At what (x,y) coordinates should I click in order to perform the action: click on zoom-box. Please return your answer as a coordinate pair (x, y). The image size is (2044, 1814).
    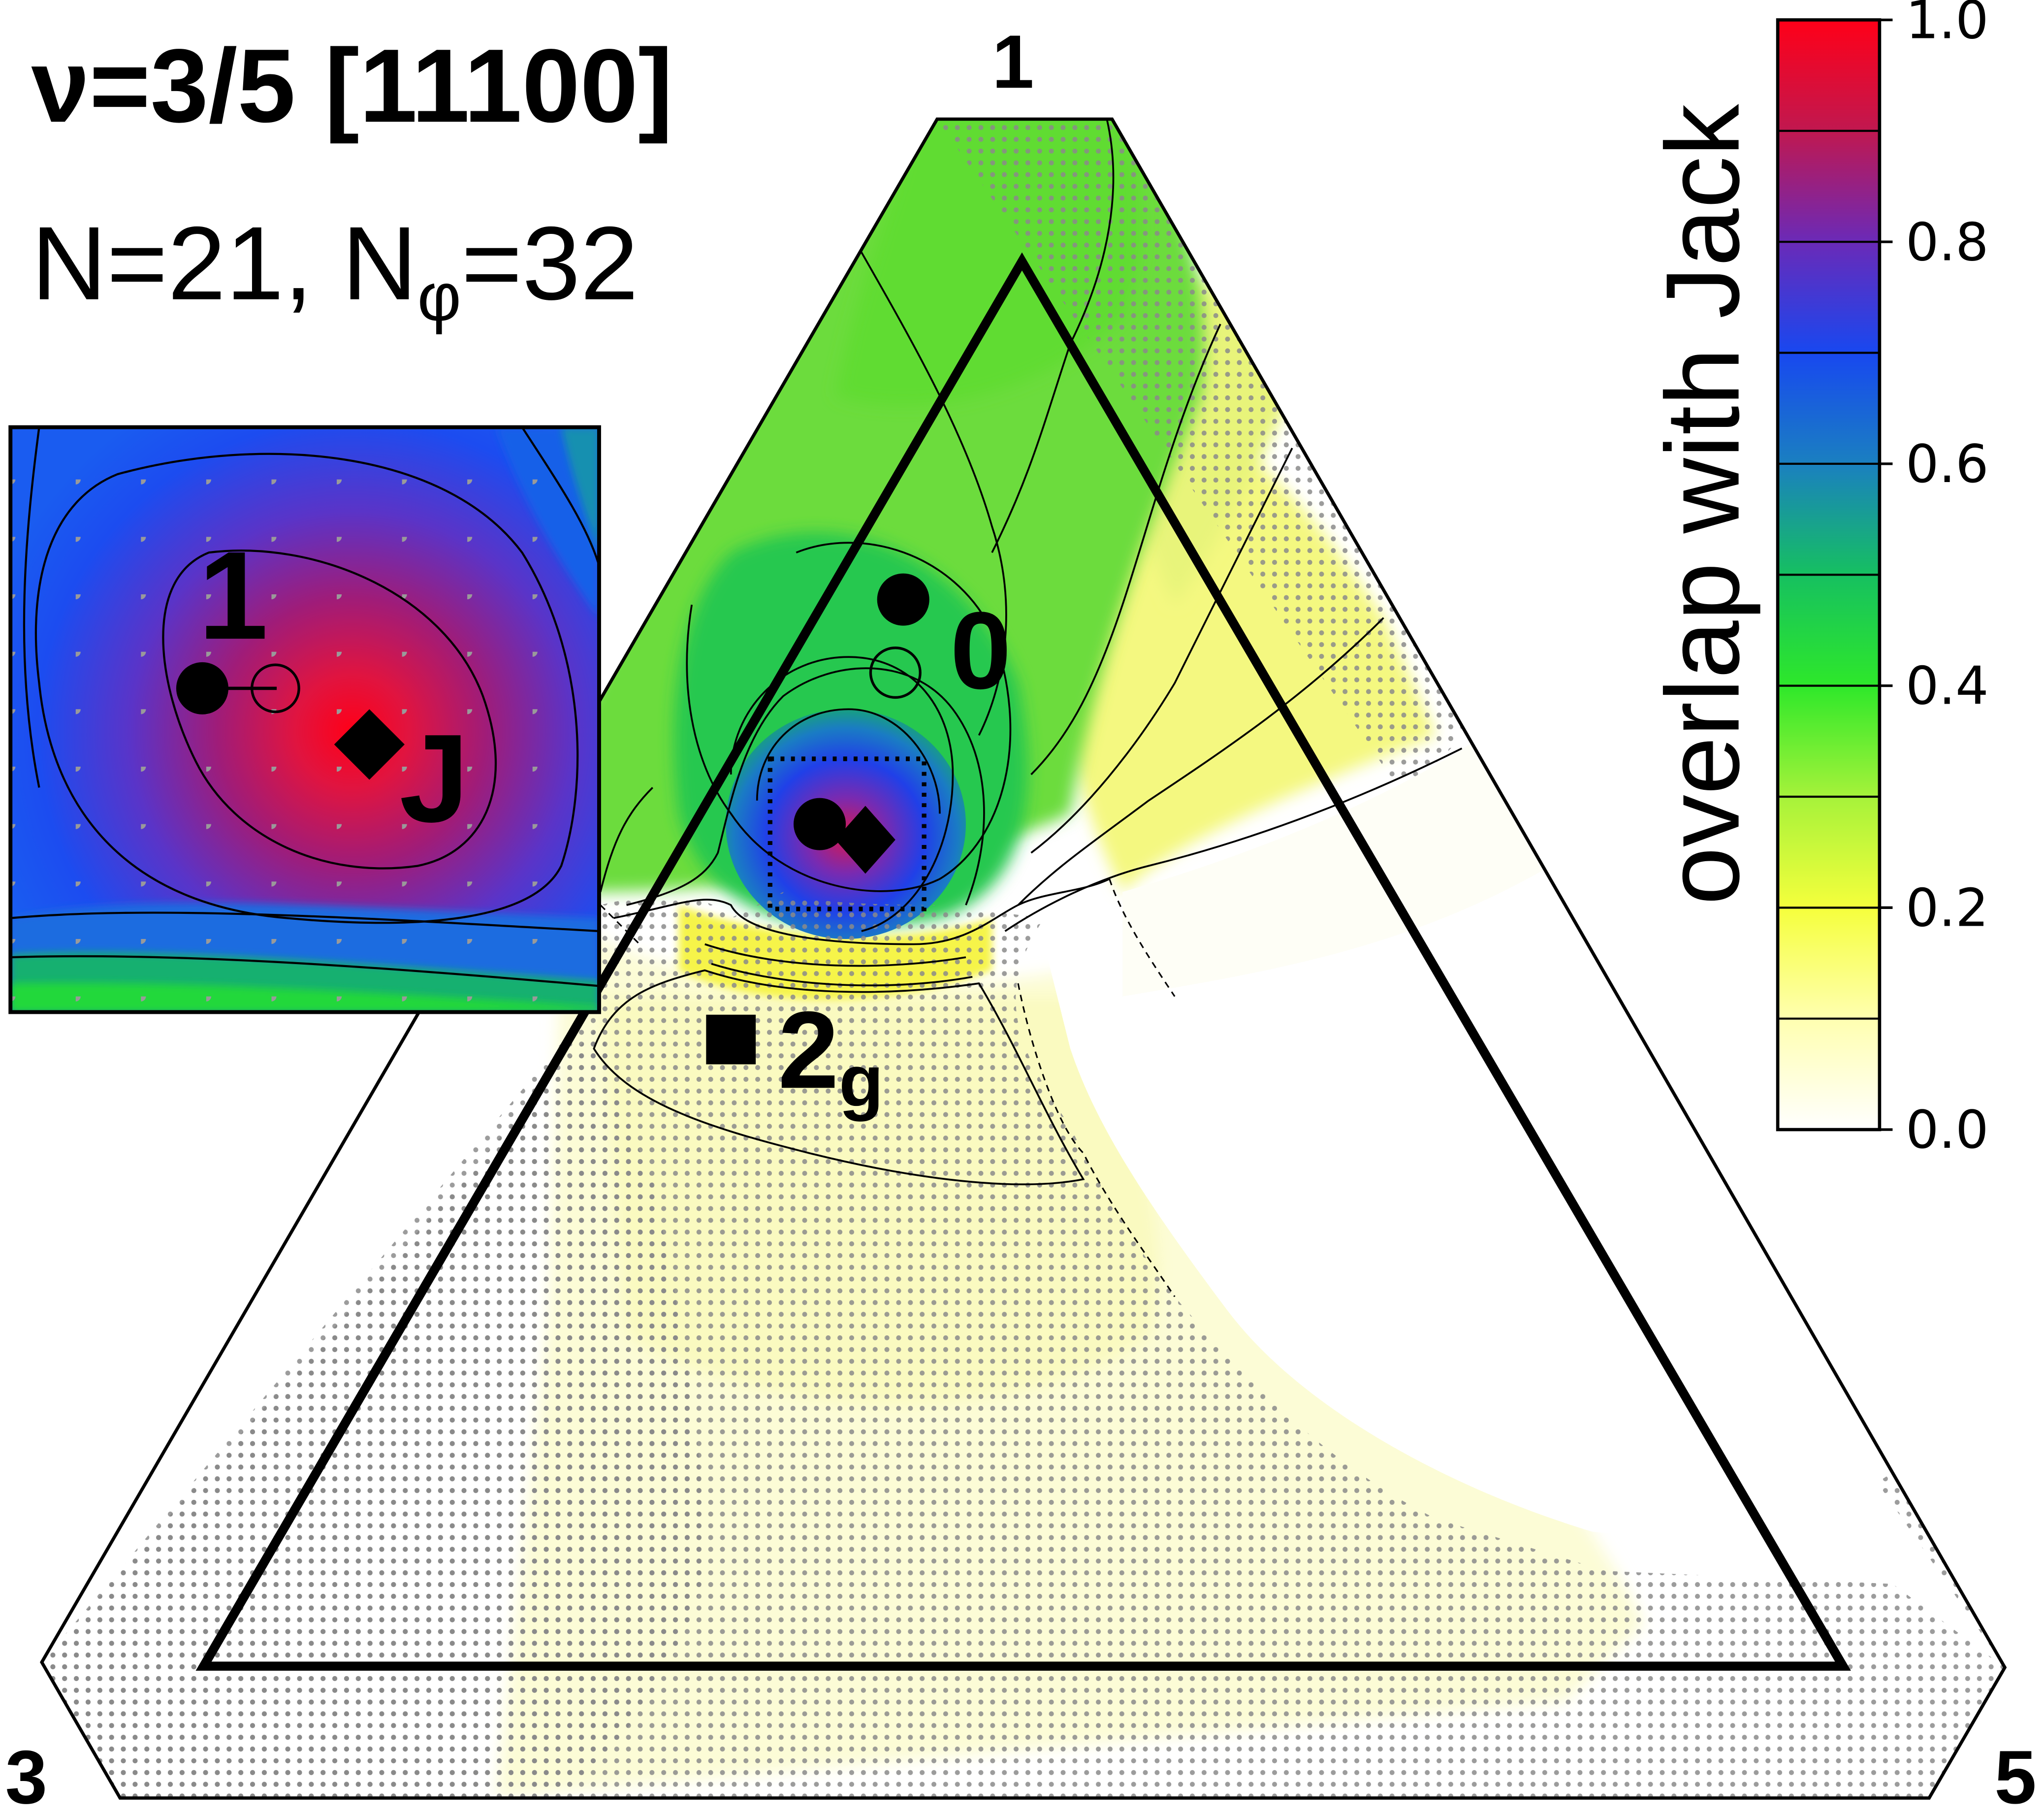
    Looking at the image, I should click on (846, 833).